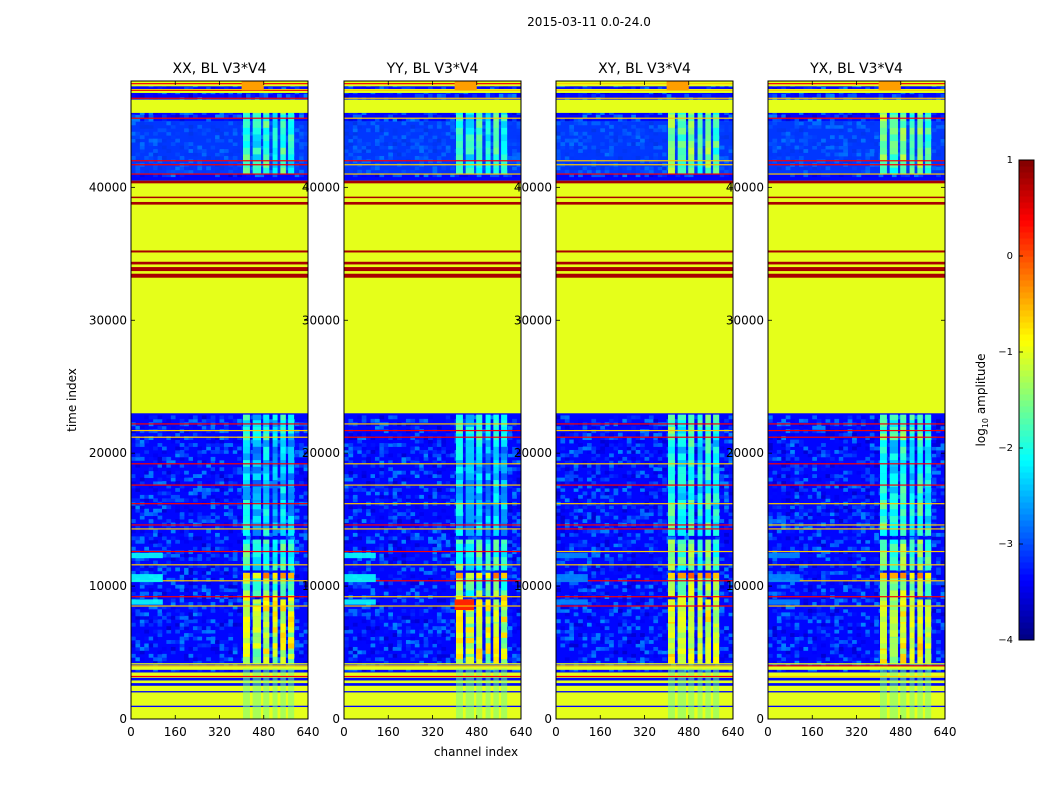 The image size is (1050, 800). I want to click on colorbar-tick-label: −1, so click(1005, 352).